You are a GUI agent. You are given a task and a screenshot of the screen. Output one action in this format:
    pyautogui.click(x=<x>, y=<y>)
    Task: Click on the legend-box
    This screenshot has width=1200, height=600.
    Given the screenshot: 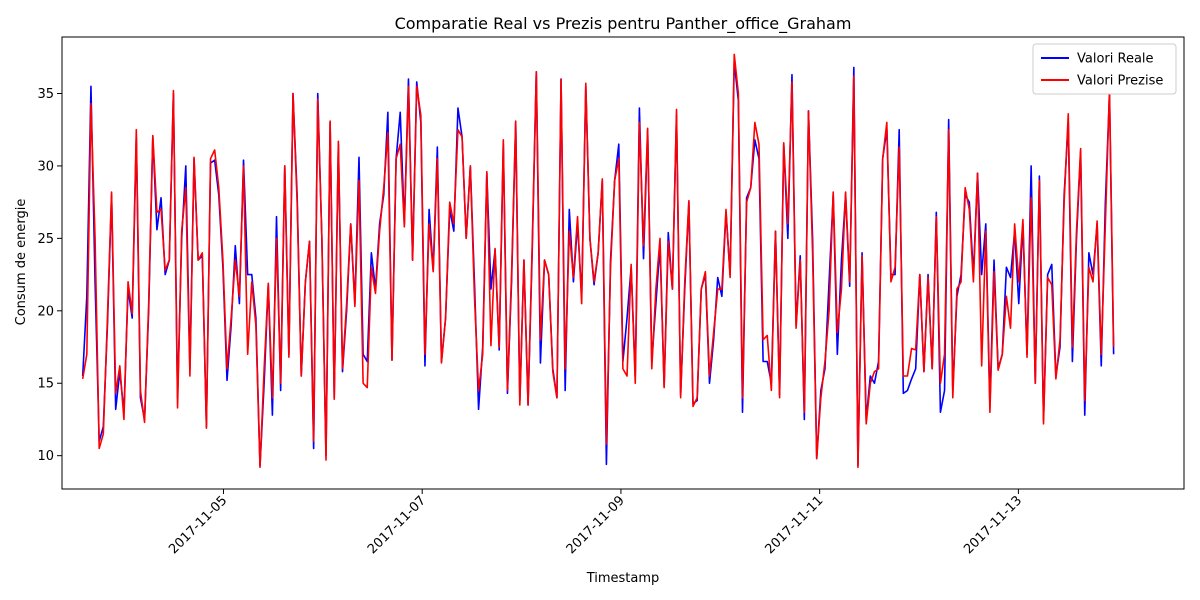 What is the action you would take?
    pyautogui.click(x=1104, y=69)
    